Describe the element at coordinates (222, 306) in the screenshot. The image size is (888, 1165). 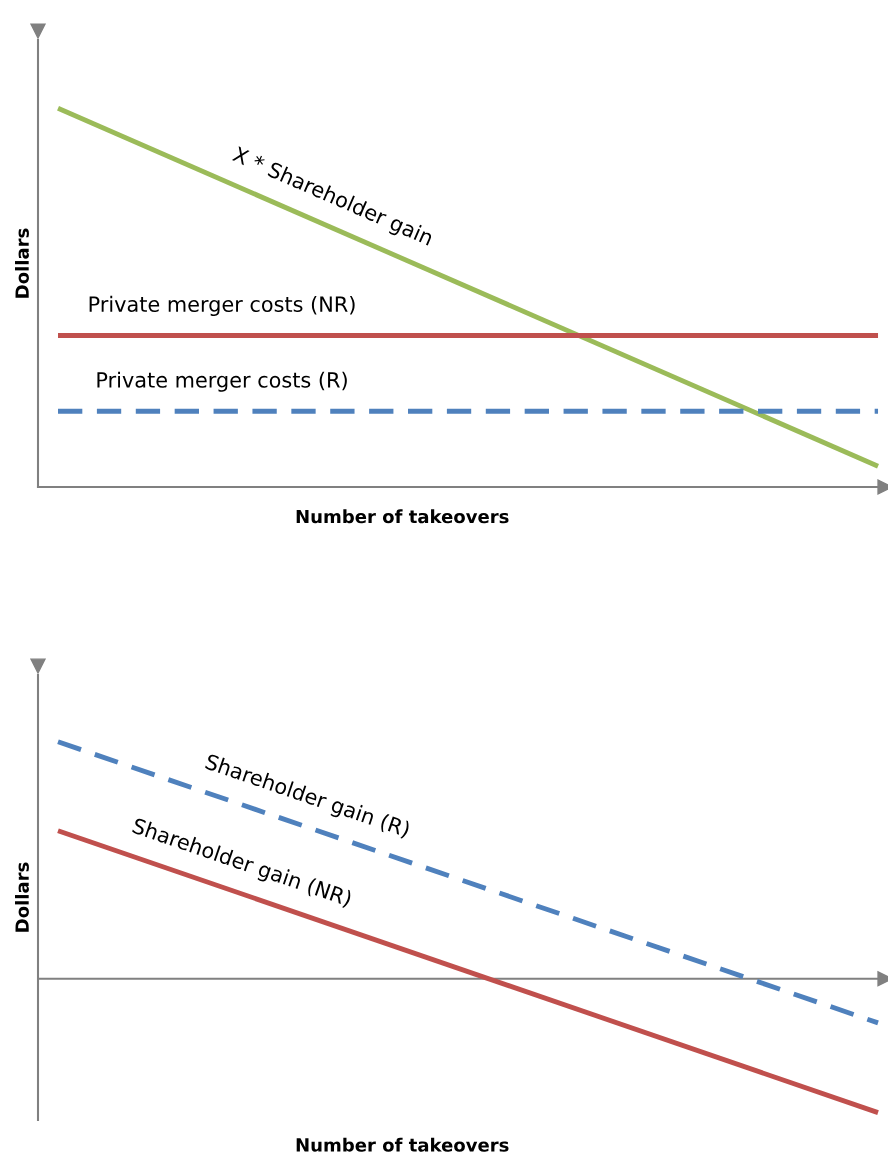
I see `series-label: Private merger costs (NR)` at that location.